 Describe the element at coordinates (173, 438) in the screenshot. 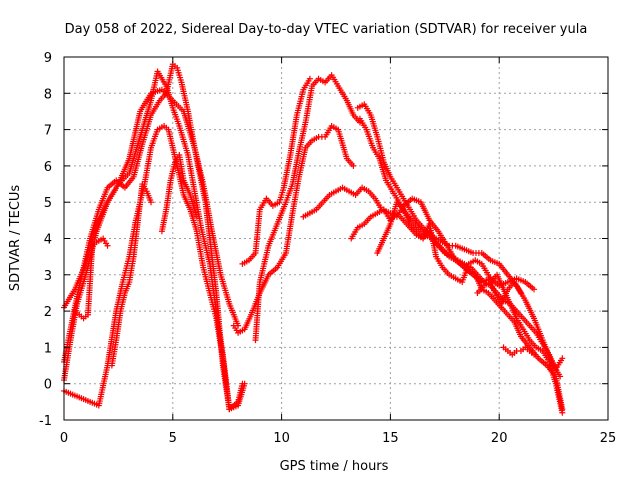

I see `x-tick-label: 5` at that location.